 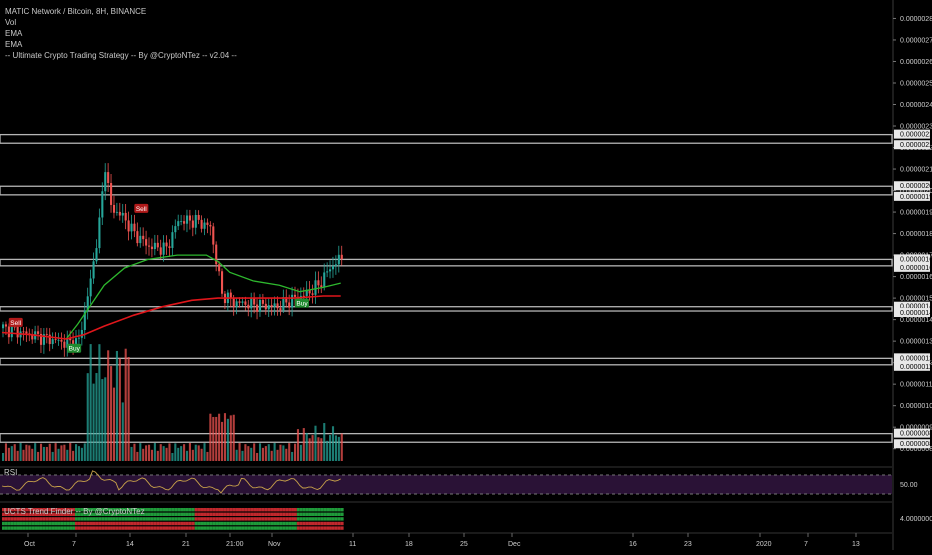 What do you see at coordinates (14, 44) in the screenshot?
I see `legend-ema-slow: EMA` at bounding box center [14, 44].